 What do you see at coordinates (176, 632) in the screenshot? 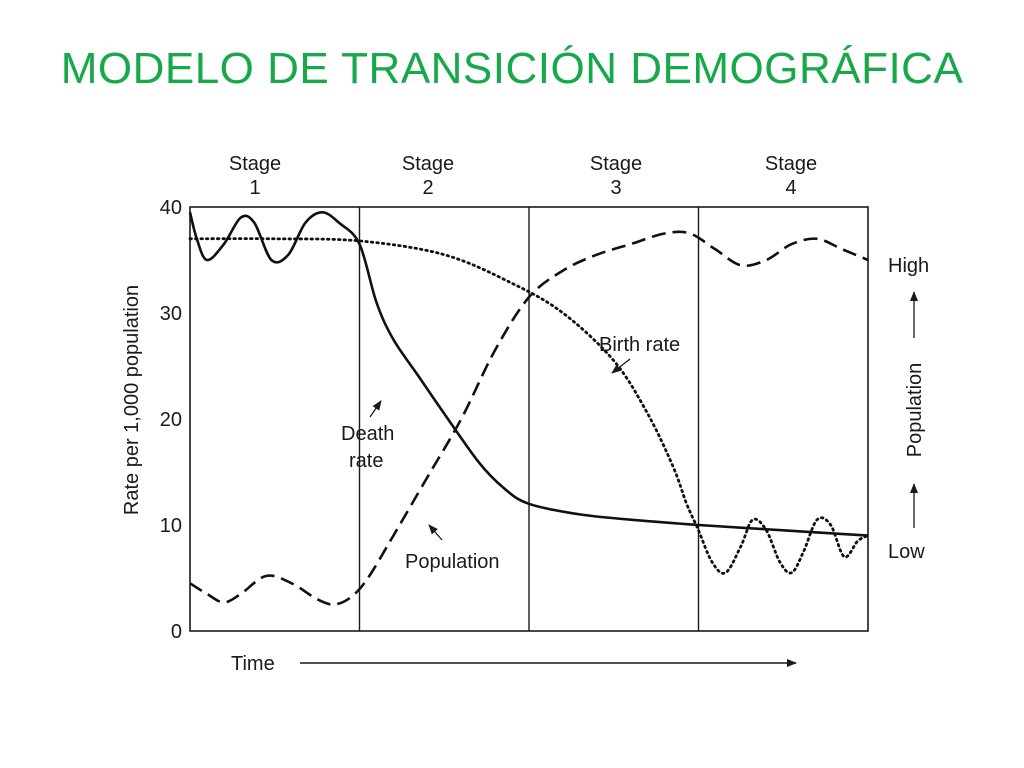
I see `y-tick-label: 0` at bounding box center [176, 632].